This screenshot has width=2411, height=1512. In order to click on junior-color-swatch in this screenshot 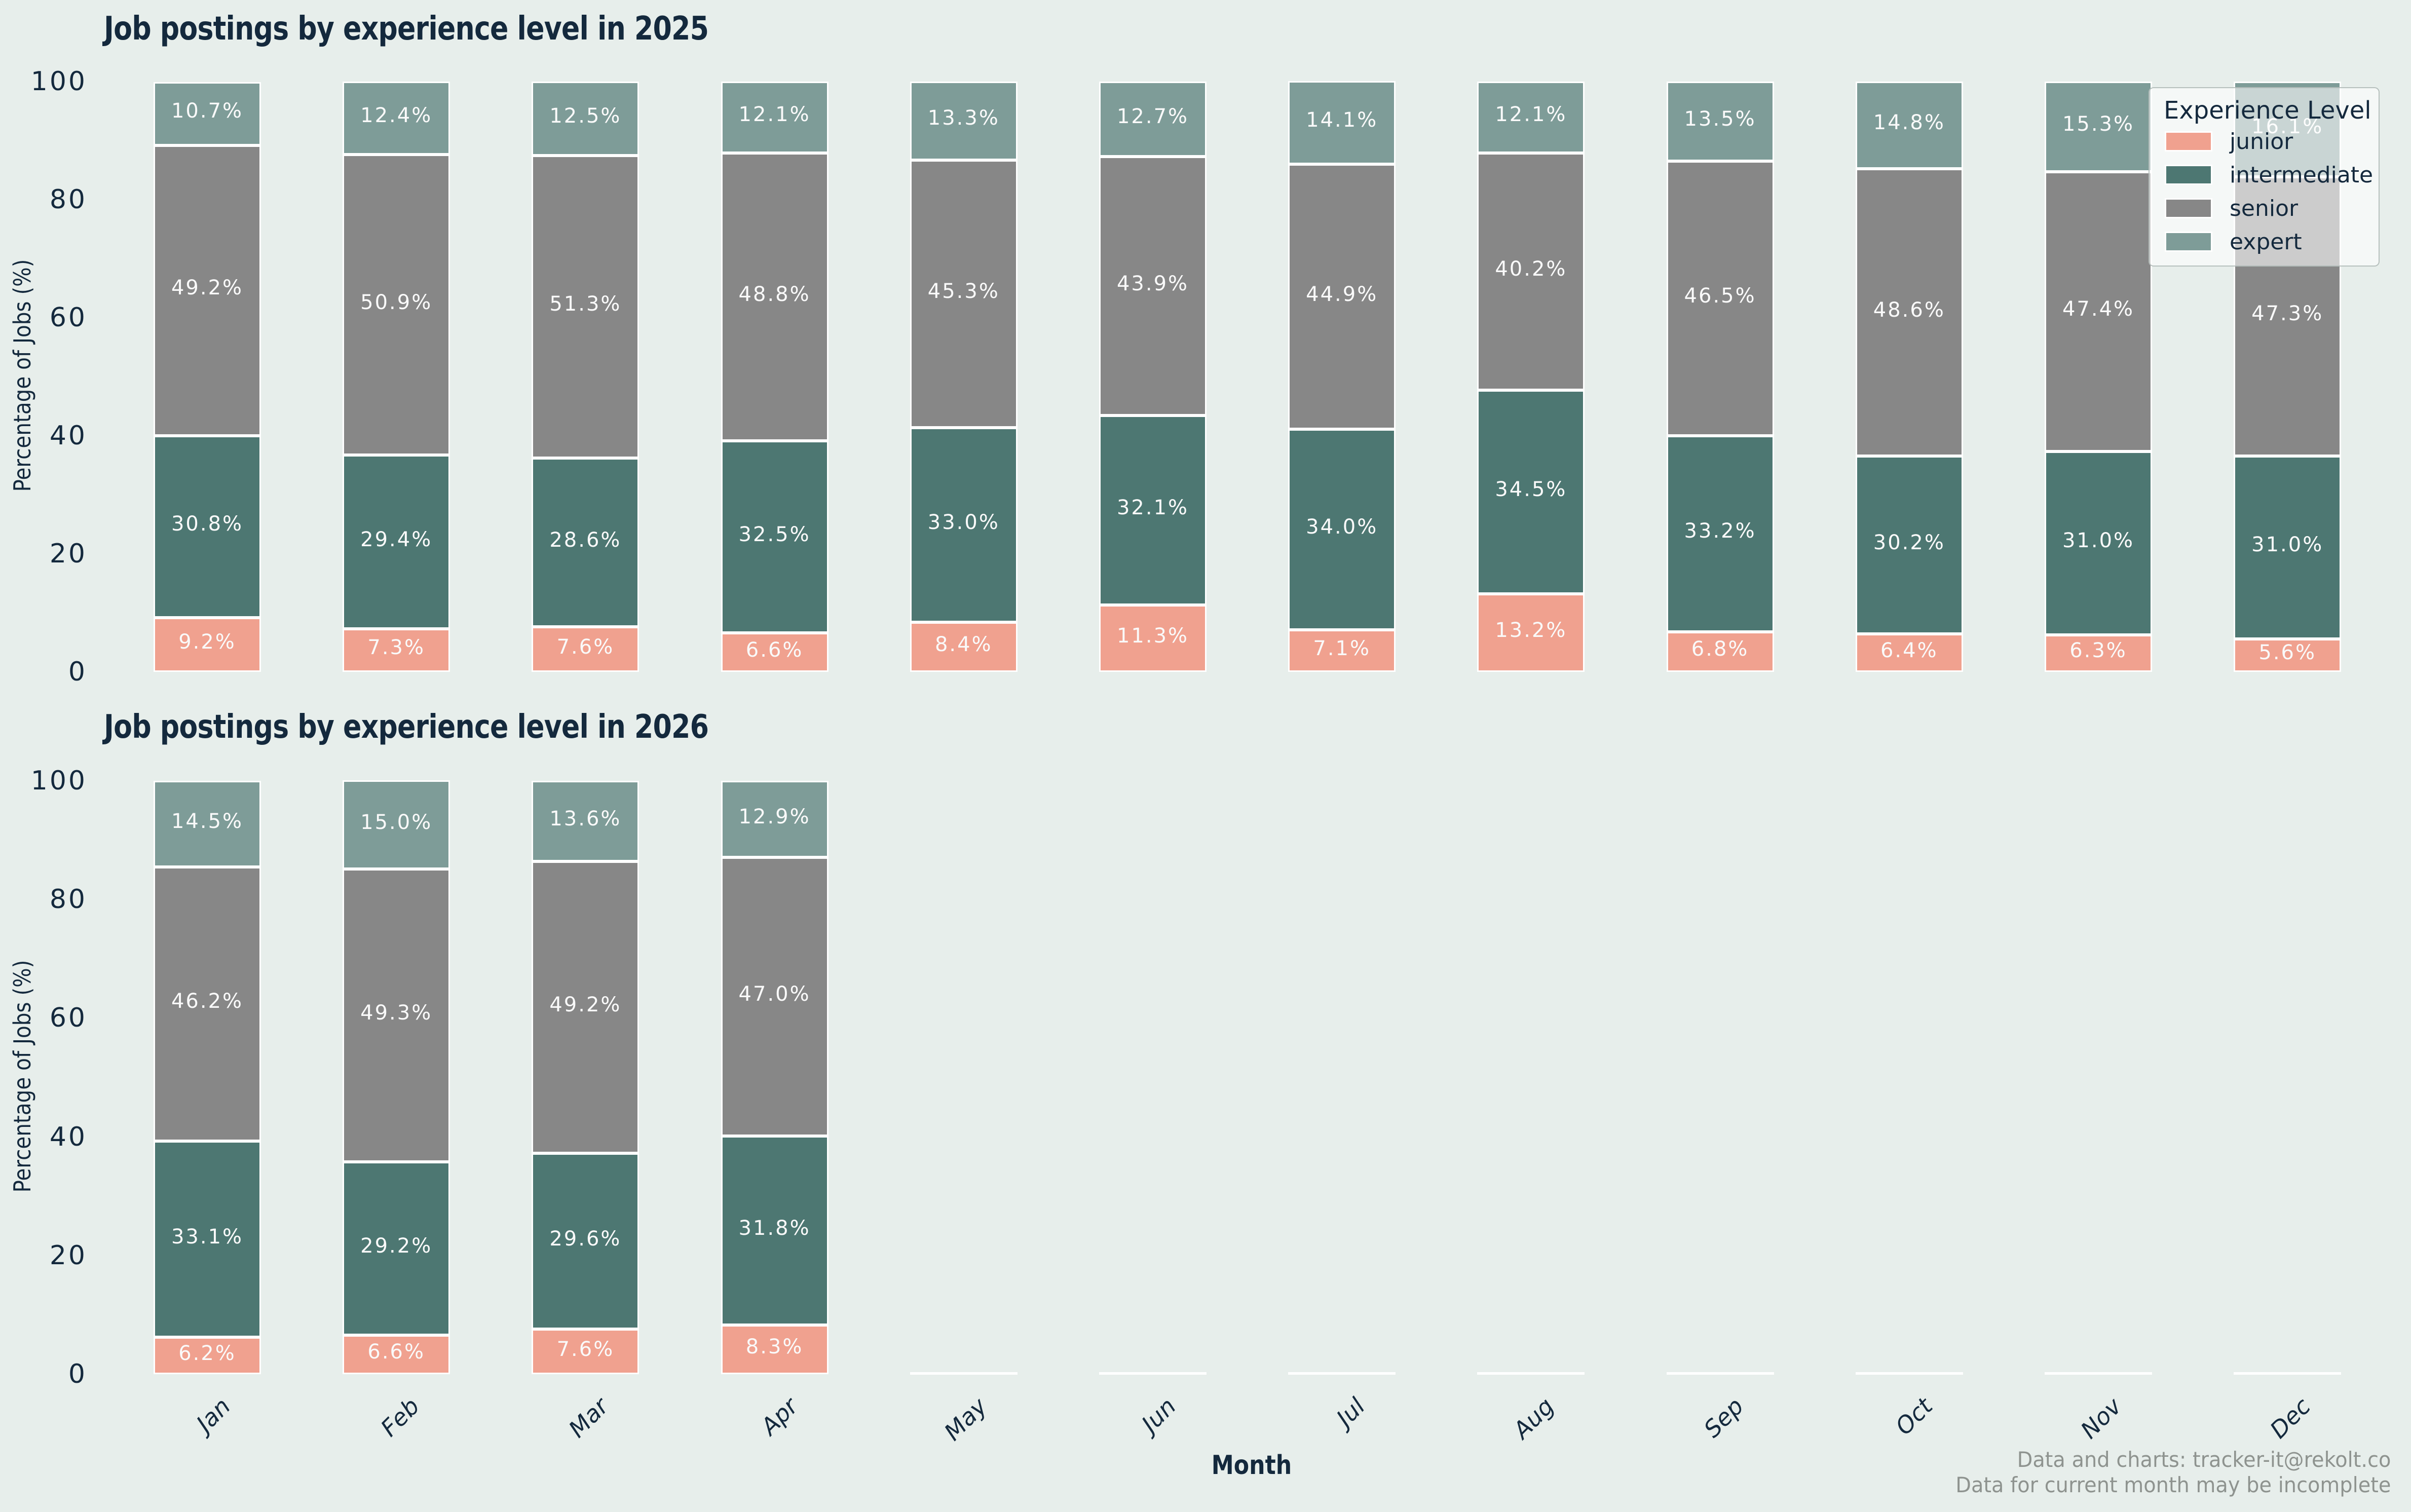, I will do `click(2189, 141)`.